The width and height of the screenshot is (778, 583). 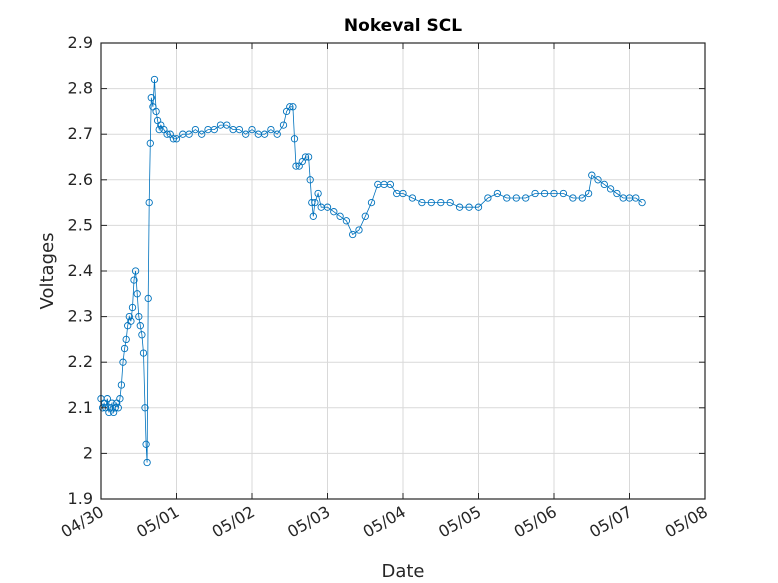 What do you see at coordinates (80, 316) in the screenshot?
I see `y-tick-label: 2.3` at bounding box center [80, 316].